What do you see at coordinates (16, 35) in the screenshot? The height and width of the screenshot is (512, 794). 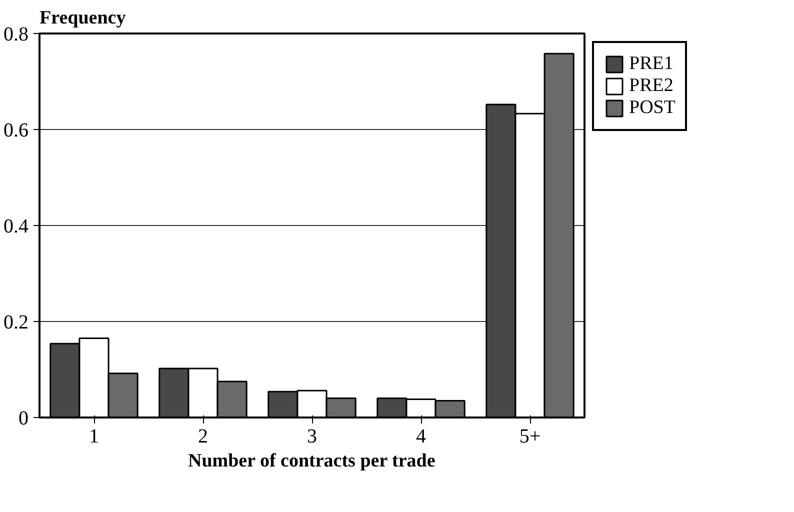 I see `y-tick-label: 0.8` at bounding box center [16, 35].